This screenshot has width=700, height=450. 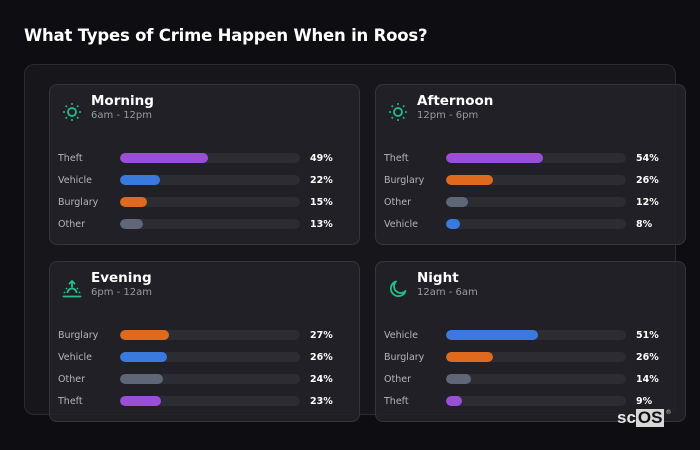 I want to click on bar-row: Other 13%, so click(x=203, y=224).